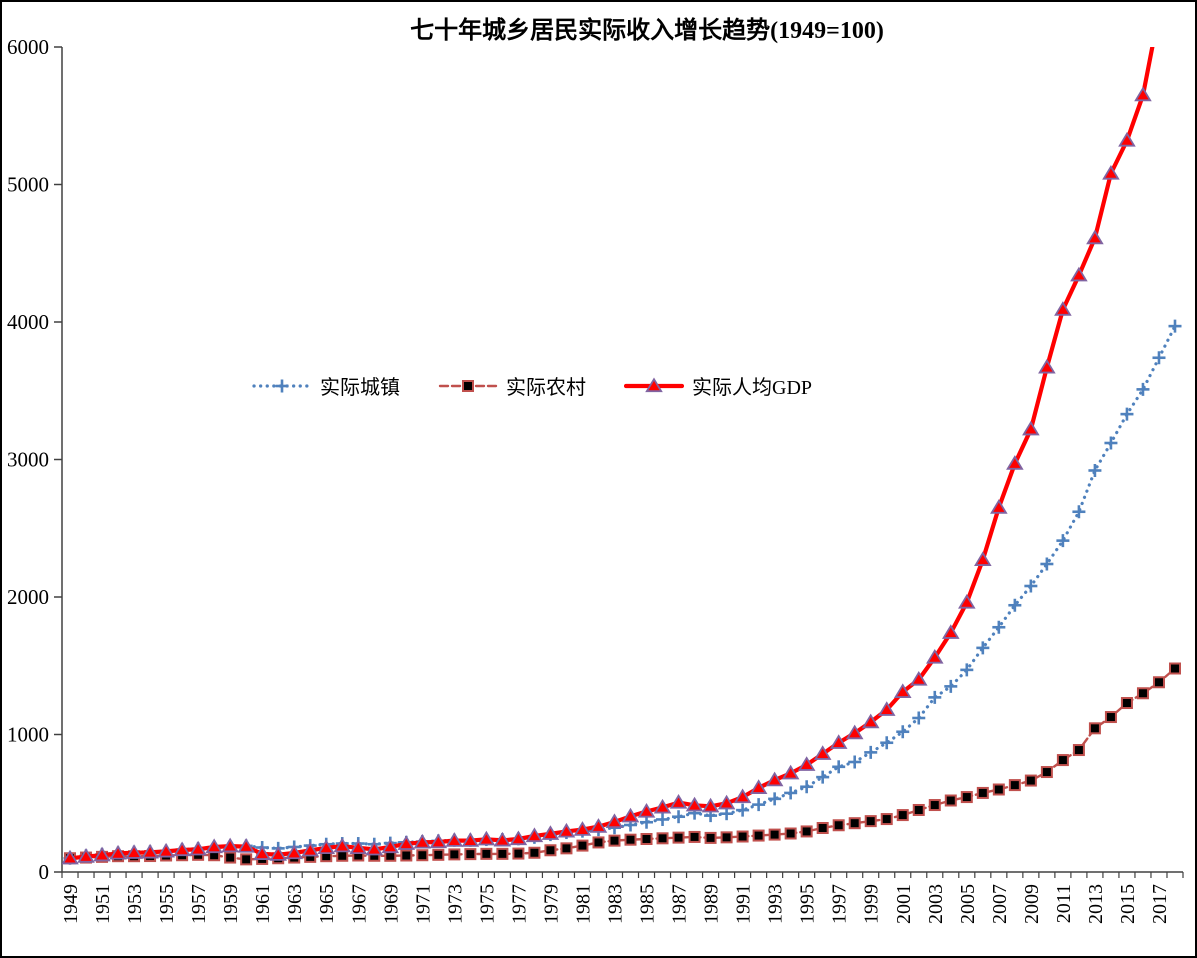  I want to click on legend-item-gdp: 实际人均GDP, so click(718, 385).